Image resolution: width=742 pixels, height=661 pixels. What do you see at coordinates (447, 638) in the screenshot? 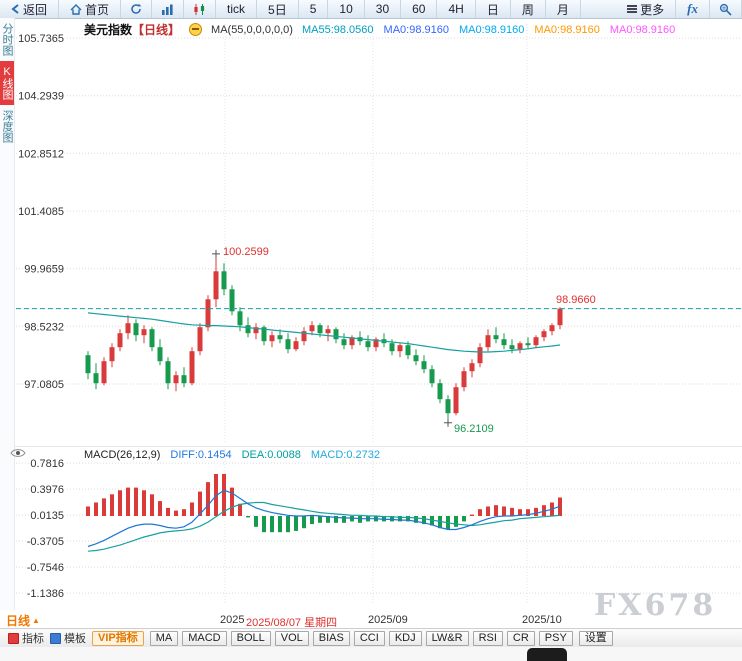
I see `indicator-button-lw&r: LW&R` at bounding box center [447, 638].